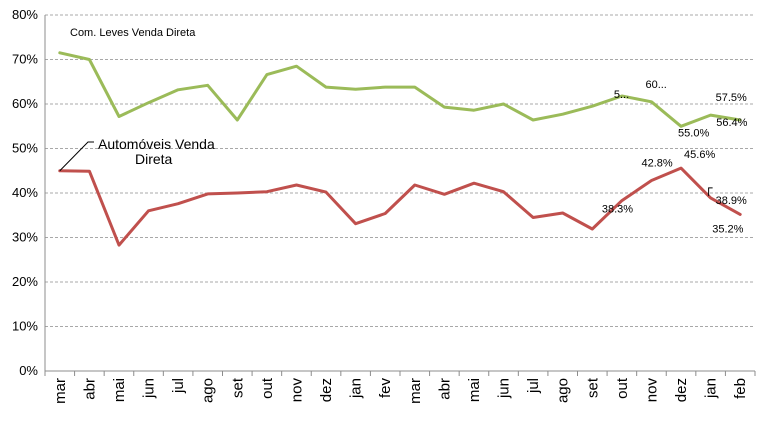 Image resolution: width=768 pixels, height=422 pixels. Describe the element at coordinates (727, 229) in the screenshot. I see `data-label: 35.2%` at that location.